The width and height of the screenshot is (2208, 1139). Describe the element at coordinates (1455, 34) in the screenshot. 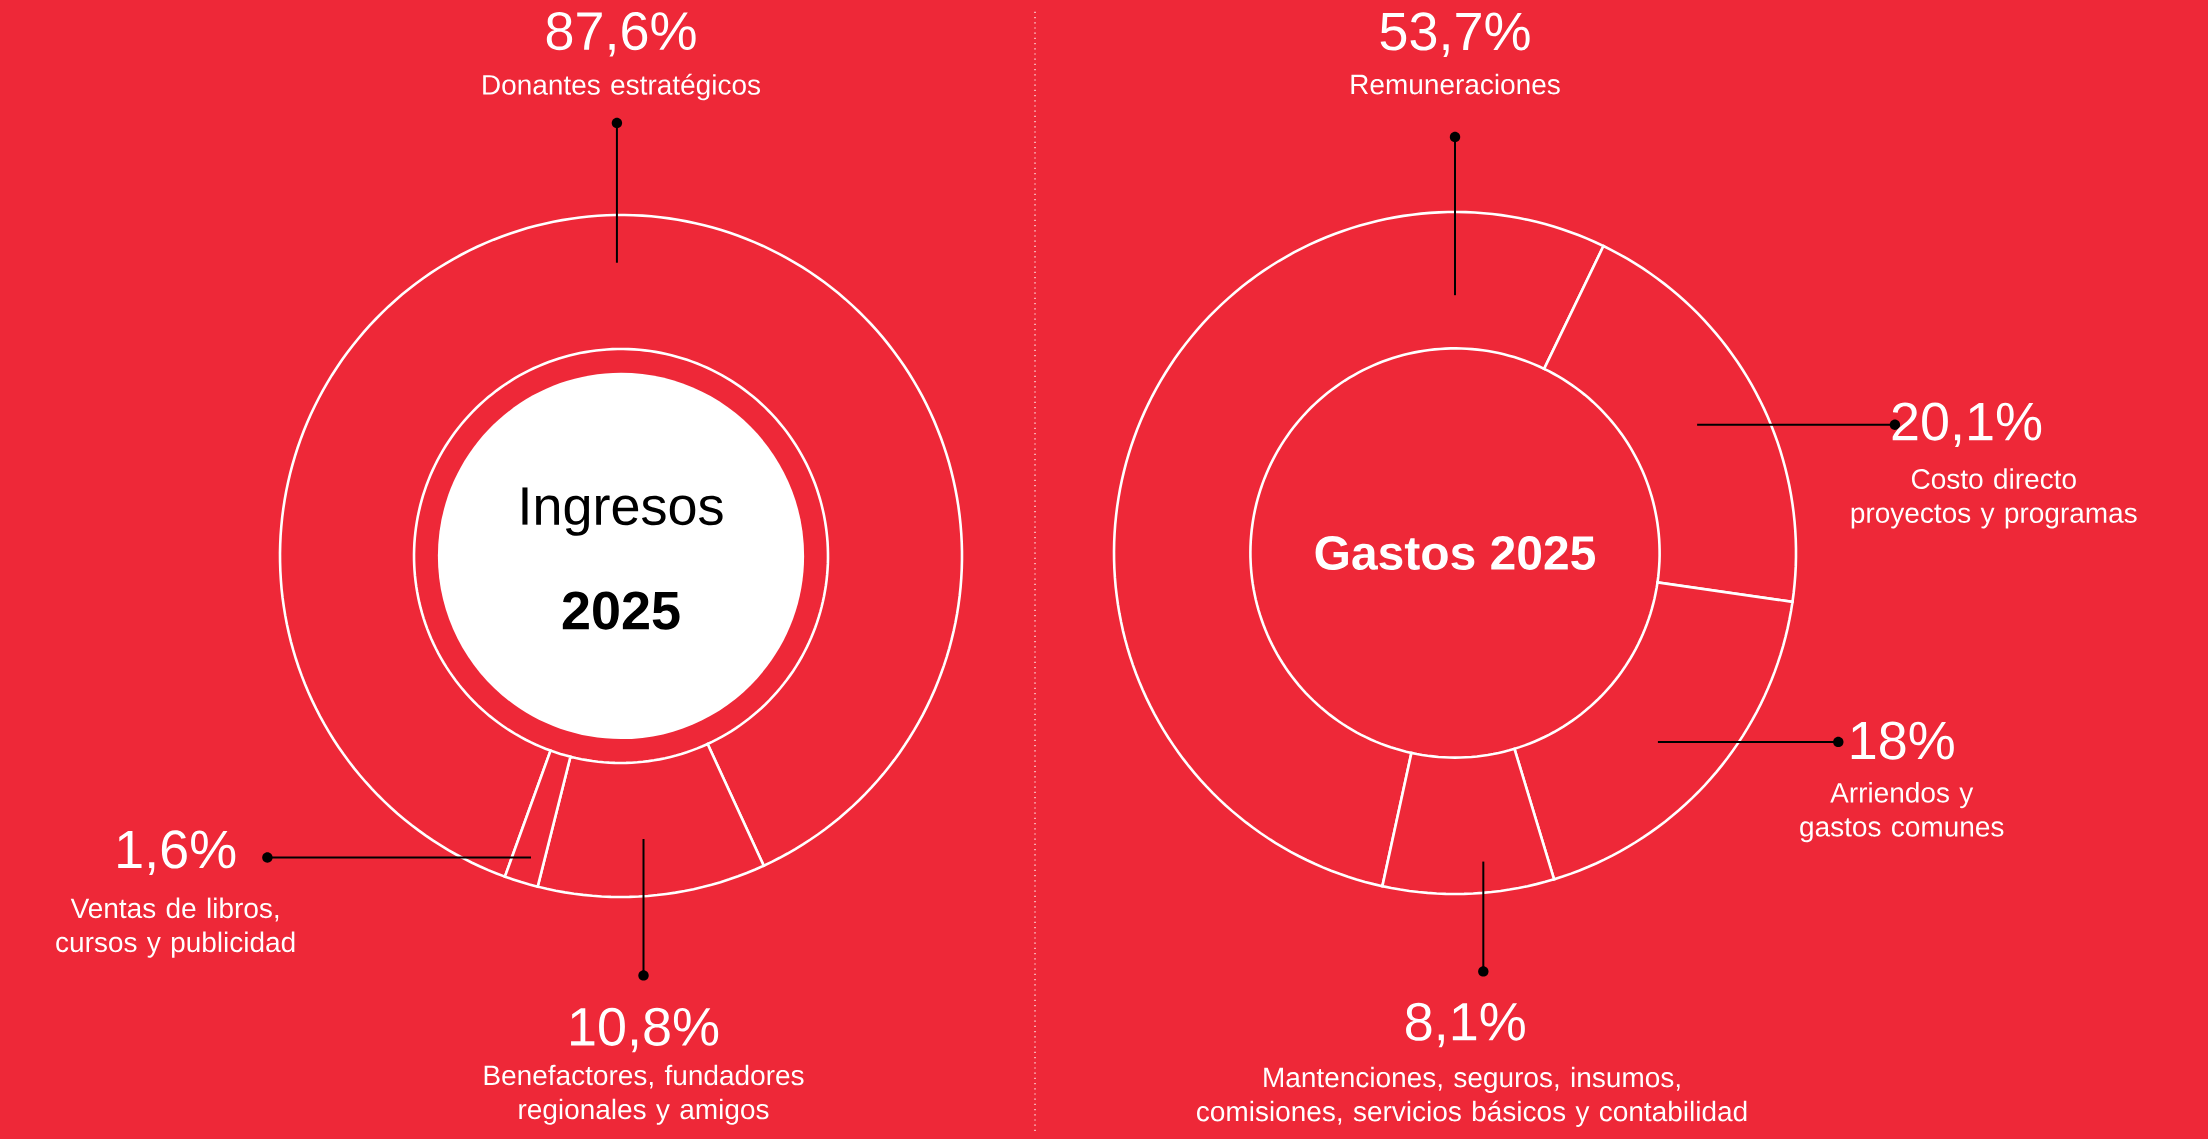

I see `data-label: 53,7%` at that location.